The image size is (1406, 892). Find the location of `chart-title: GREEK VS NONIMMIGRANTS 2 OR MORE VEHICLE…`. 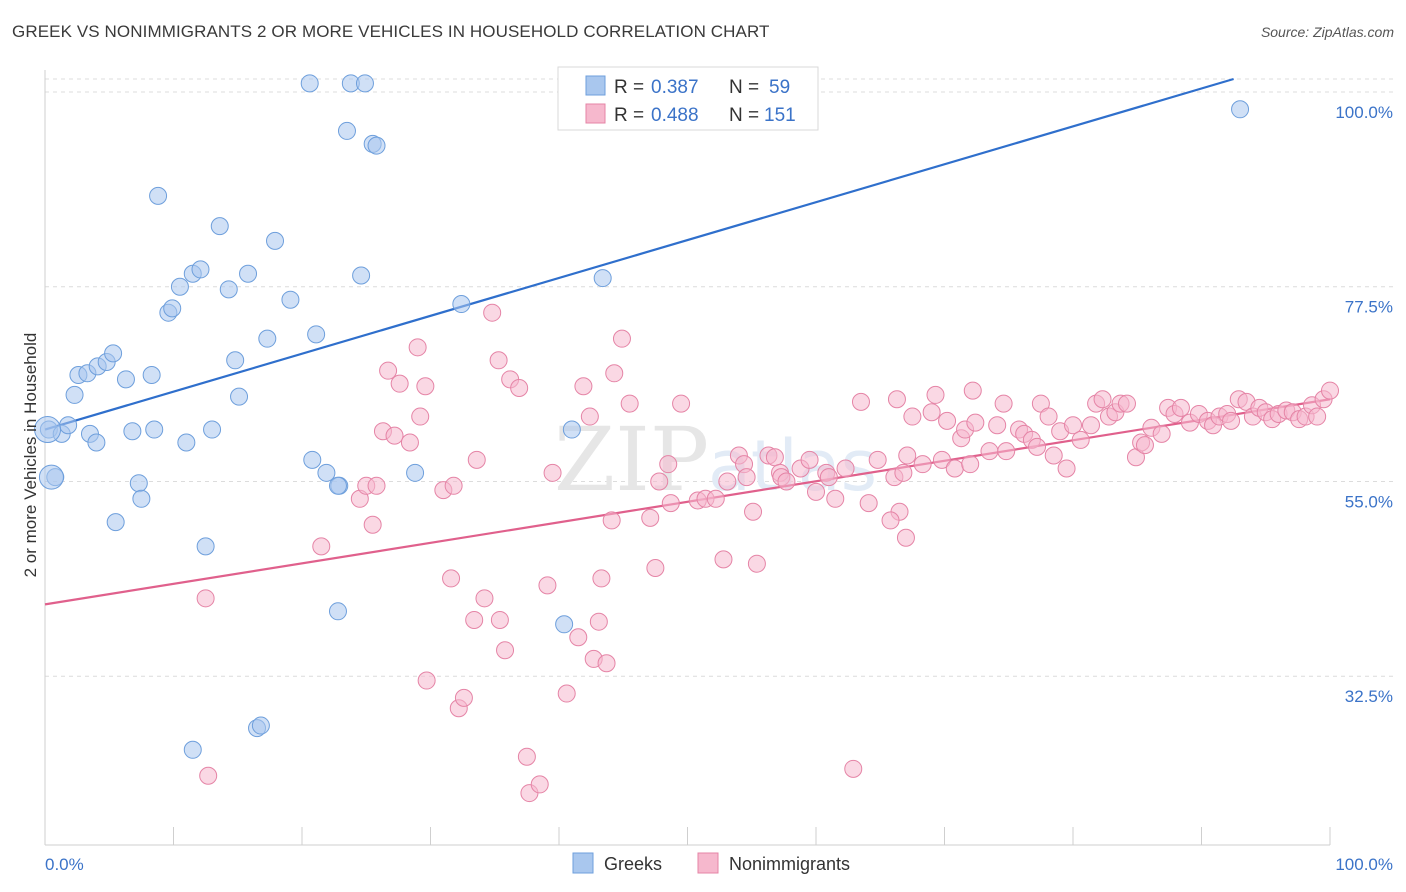

chart-title: GREEK VS NONIMMIGRANTS 2 OR MORE VEHICLE… is located at coordinates (391, 31).